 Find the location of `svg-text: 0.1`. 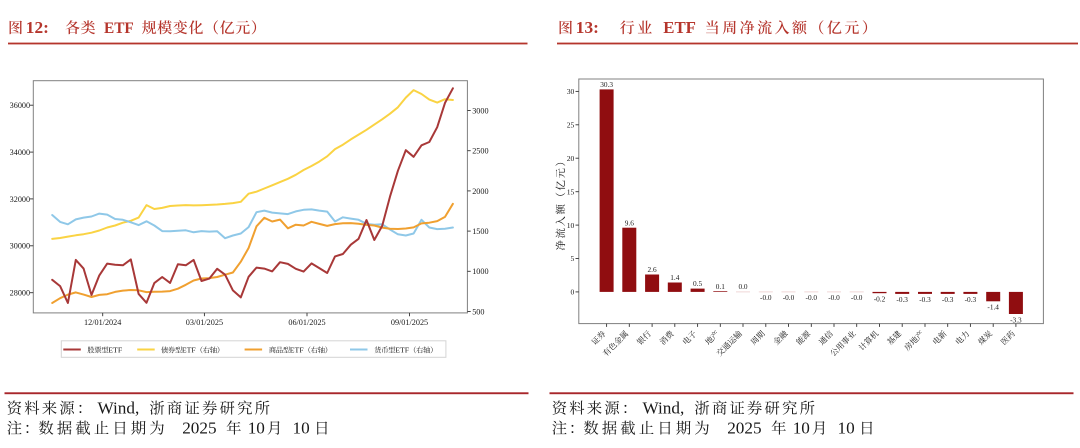

svg-text: 0.1 is located at coordinates (720, 286).